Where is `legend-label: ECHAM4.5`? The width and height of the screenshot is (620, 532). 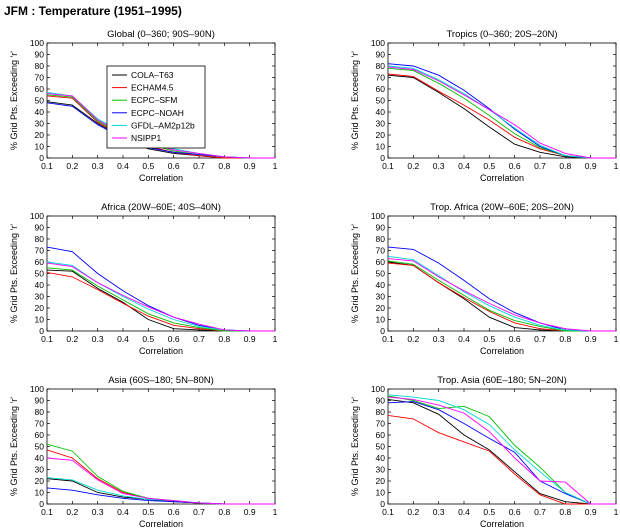 legend-label: ECHAM4.5 is located at coordinates (152, 88).